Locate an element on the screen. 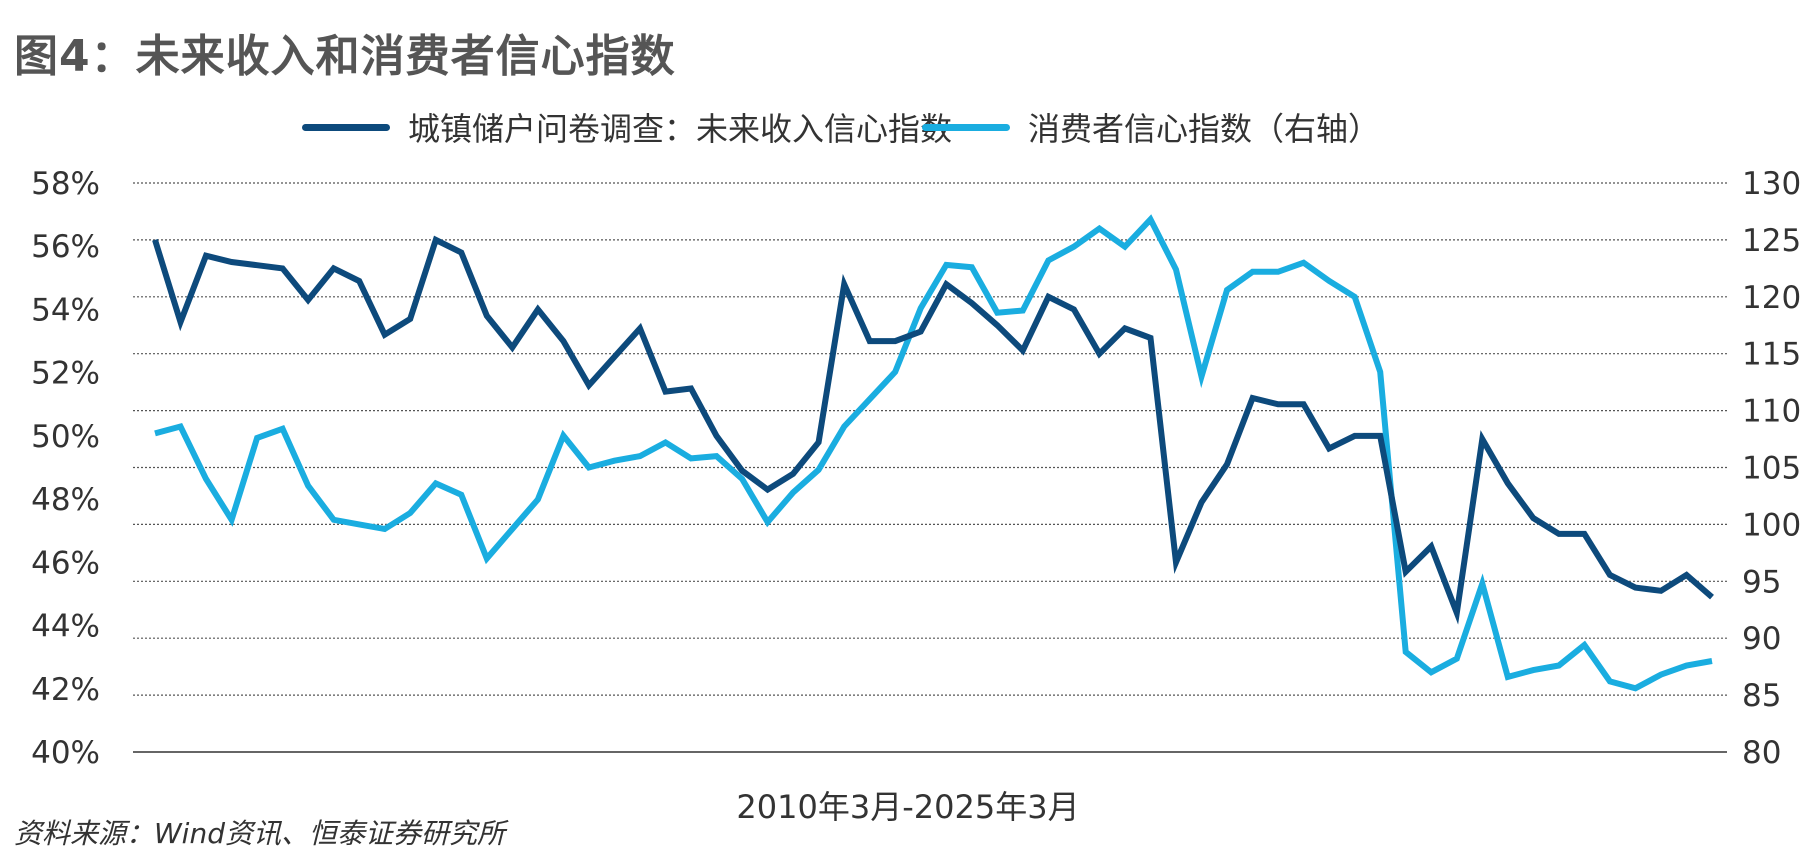 The image size is (1816, 863). legend: 城镇储户问卷调查：未来收入信心指数 消费者信心指数（右轴） is located at coordinates (908, 127).